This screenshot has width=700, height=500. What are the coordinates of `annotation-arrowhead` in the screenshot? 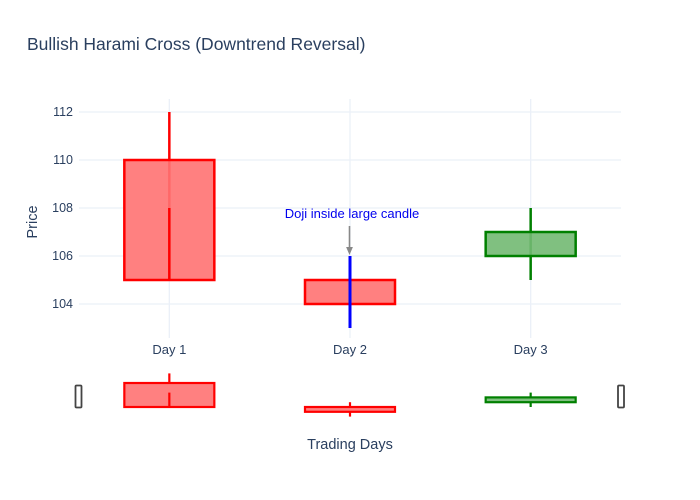 It's located at (349, 251).